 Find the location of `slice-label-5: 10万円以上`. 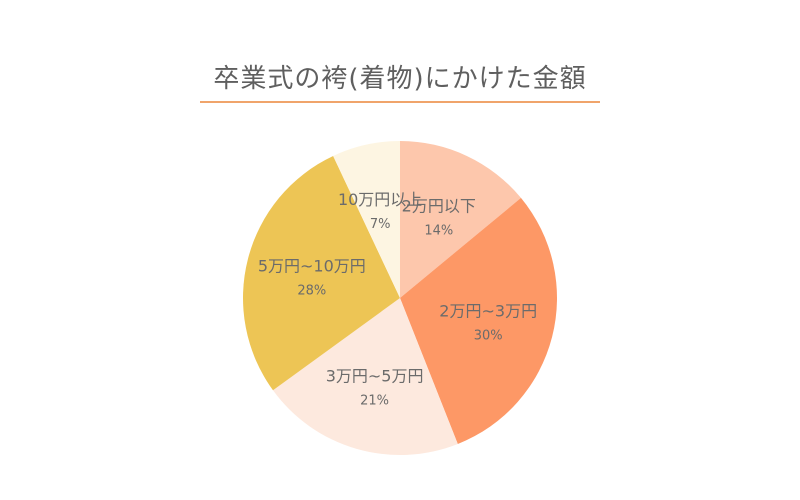

slice-label-5: 10万円以上 is located at coordinates (380, 199).